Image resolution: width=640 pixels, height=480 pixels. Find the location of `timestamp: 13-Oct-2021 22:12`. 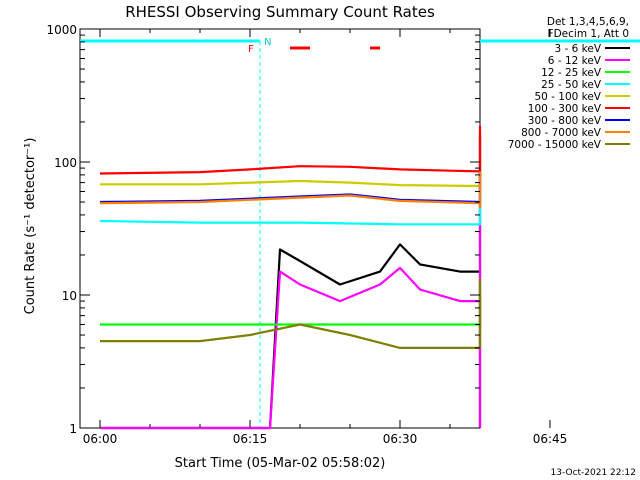

timestamp: 13-Oct-2021 22:12 is located at coordinates (593, 473).